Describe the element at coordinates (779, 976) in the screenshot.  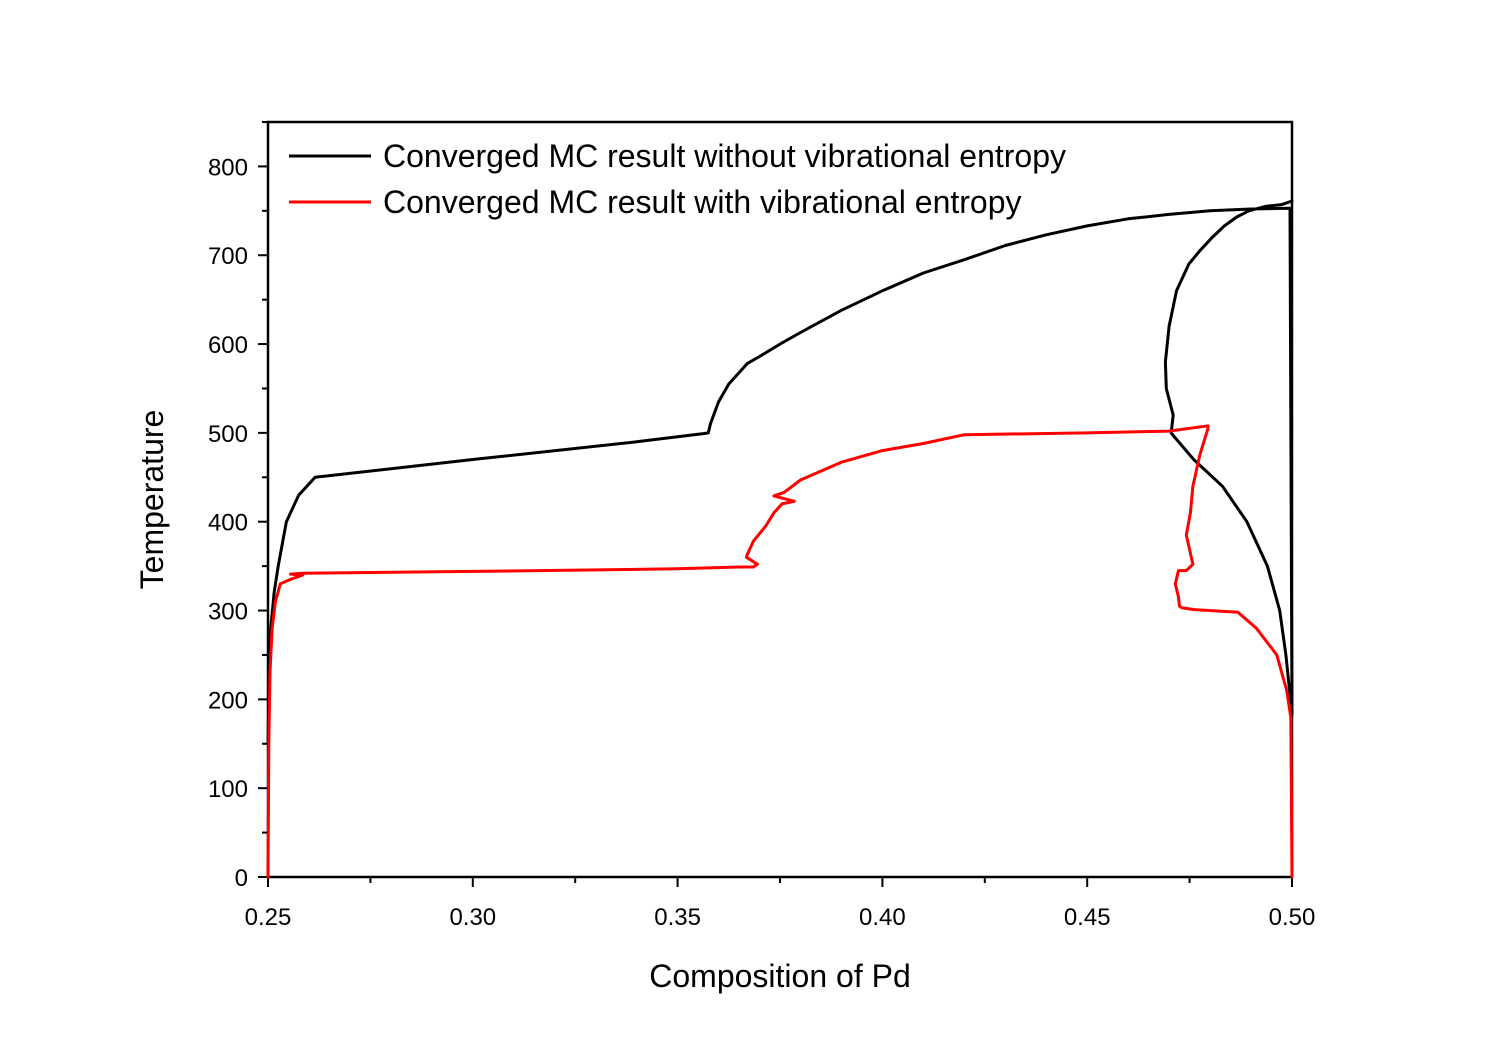
I see `x-axis-title: Composition of Pd` at that location.